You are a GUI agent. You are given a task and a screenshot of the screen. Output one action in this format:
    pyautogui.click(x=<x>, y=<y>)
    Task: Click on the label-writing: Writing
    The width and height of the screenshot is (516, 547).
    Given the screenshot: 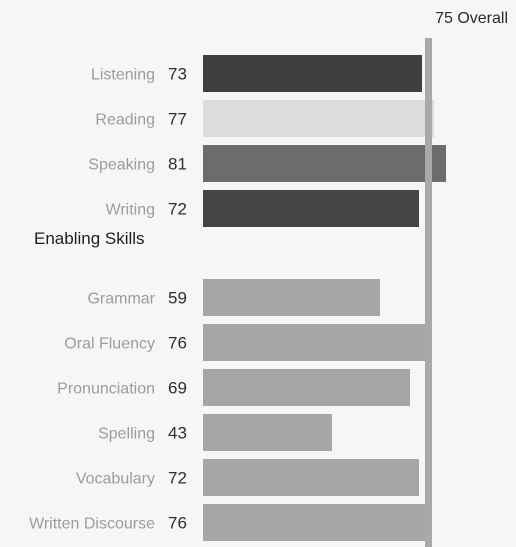 What is the action you would take?
    pyautogui.click(x=131, y=210)
    